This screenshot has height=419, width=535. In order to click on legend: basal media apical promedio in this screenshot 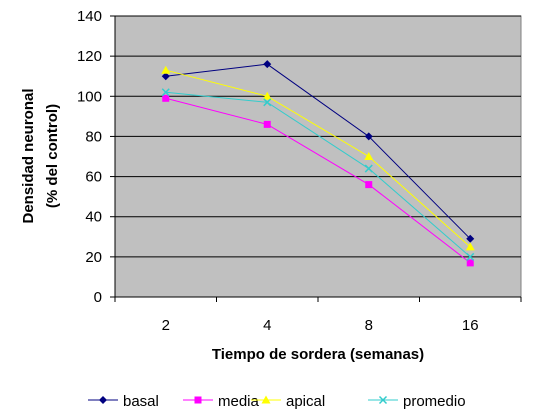, I will do `click(277, 401)`.